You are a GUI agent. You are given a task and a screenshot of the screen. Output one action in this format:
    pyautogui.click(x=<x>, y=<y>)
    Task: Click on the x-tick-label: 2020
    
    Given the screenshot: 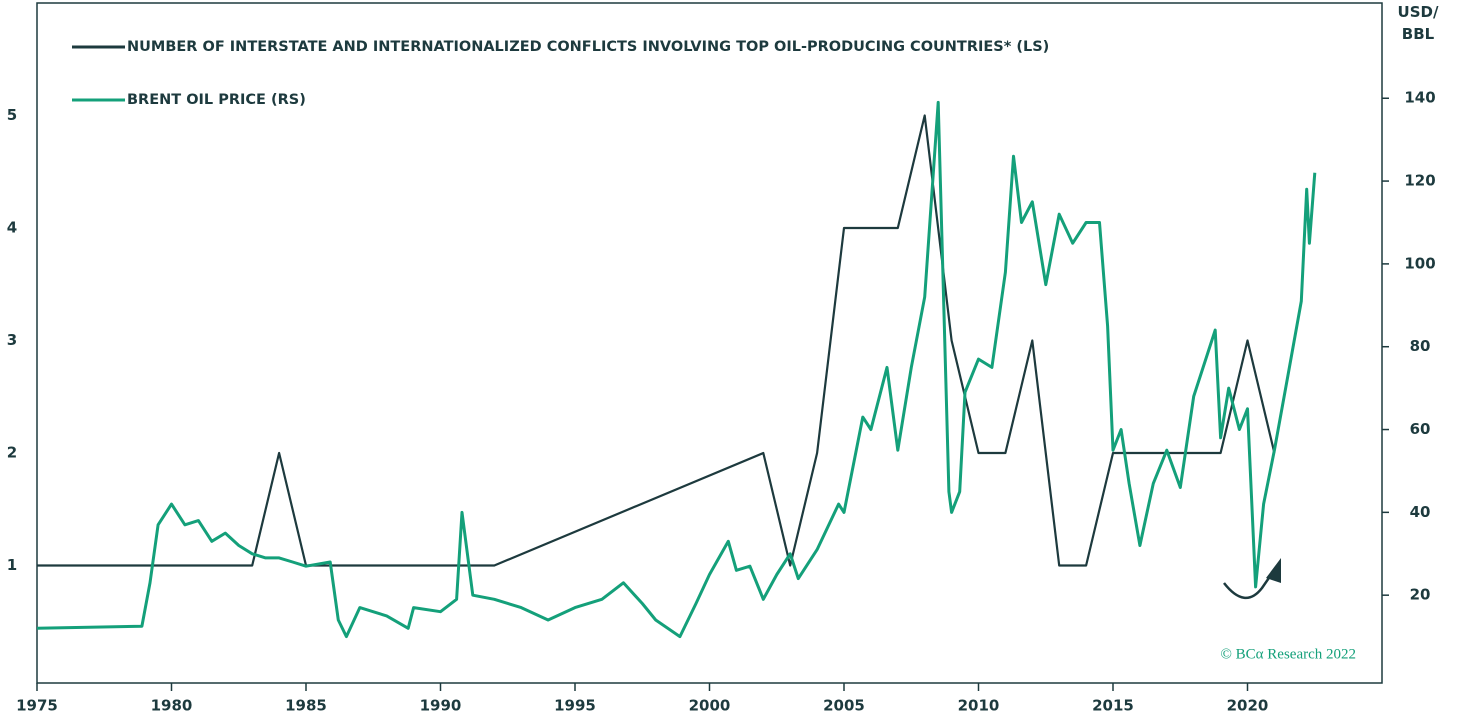 What is the action you would take?
    pyautogui.click(x=1248, y=706)
    